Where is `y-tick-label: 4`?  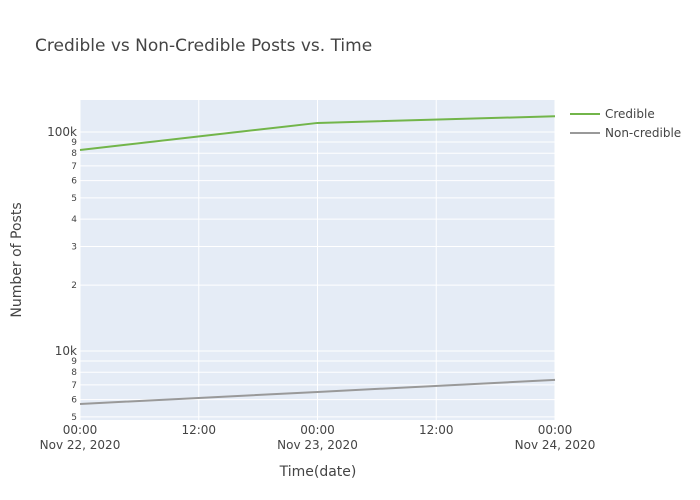 y-tick-label: 4 is located at coordinates (74, 220).